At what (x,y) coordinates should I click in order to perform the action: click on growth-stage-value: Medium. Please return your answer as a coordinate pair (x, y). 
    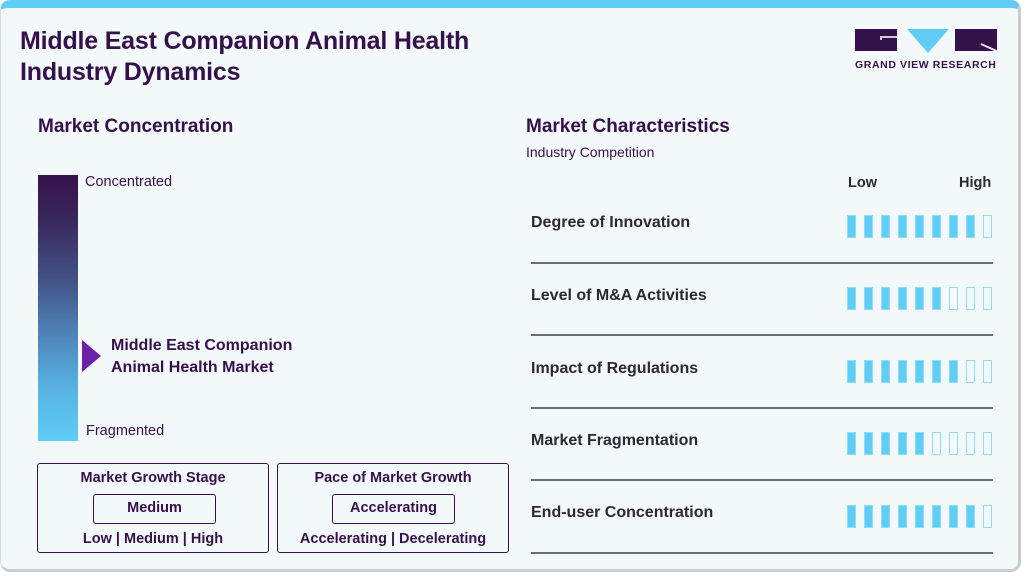
    Looking at the image, I should click on (154, 509).